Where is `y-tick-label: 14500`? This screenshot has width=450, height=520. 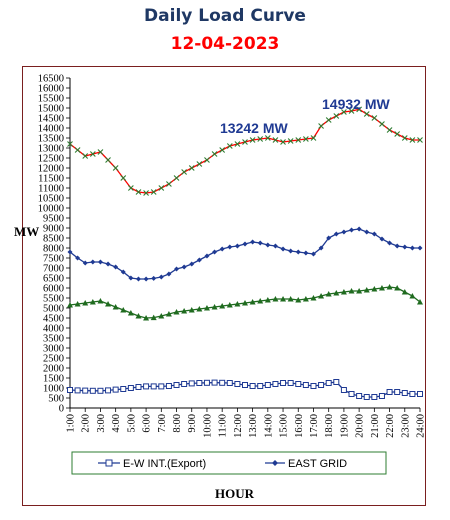
y-tick-label: 14500 is located at coordinates (51, 119).